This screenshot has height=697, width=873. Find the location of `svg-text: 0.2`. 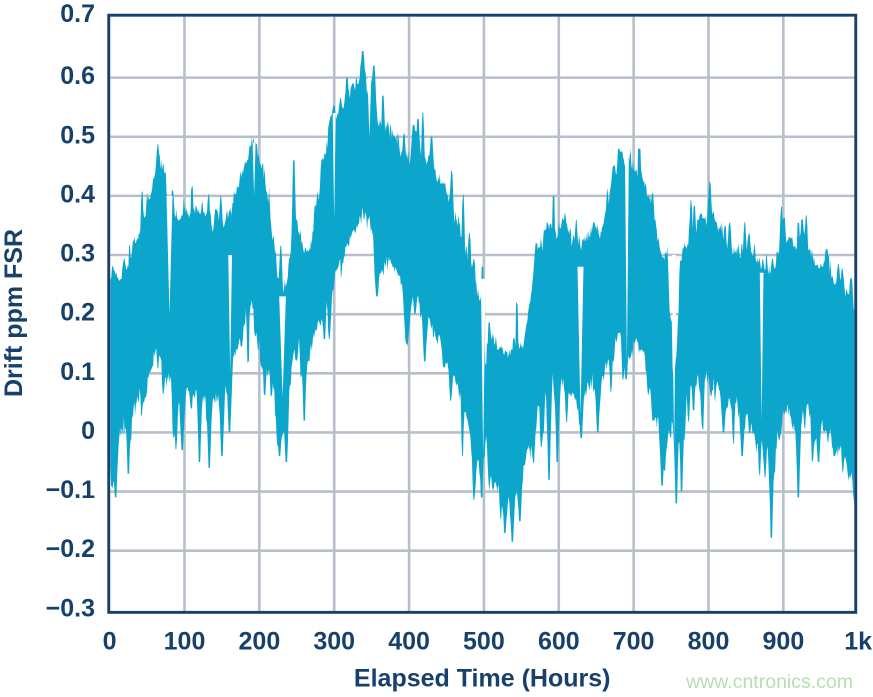

svg-text: 0.2 is located at coordinates (77, 313).